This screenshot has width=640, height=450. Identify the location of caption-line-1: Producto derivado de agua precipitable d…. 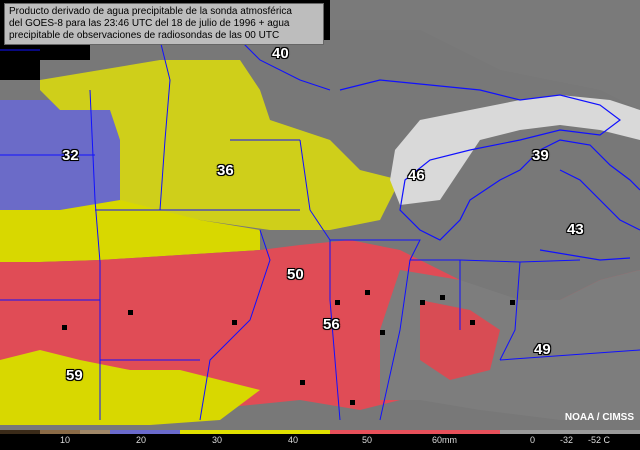
(150, 11).